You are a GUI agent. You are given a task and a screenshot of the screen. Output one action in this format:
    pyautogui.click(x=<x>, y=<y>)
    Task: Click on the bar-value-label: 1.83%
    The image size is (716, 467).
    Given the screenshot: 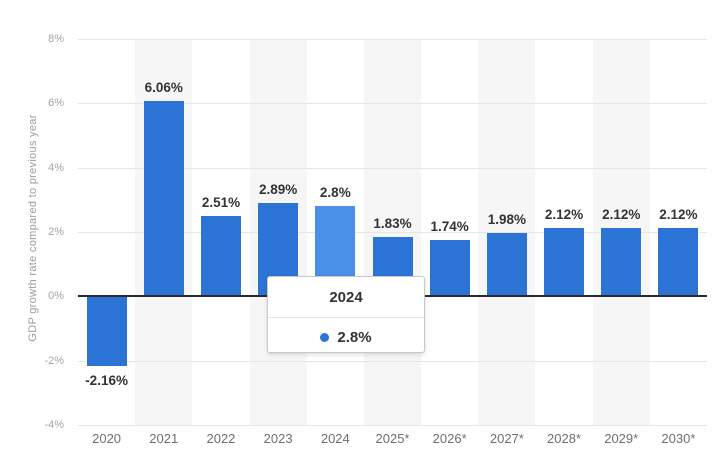 What is the action you would take?
    pyautogui.click(x=392, y=224)
    